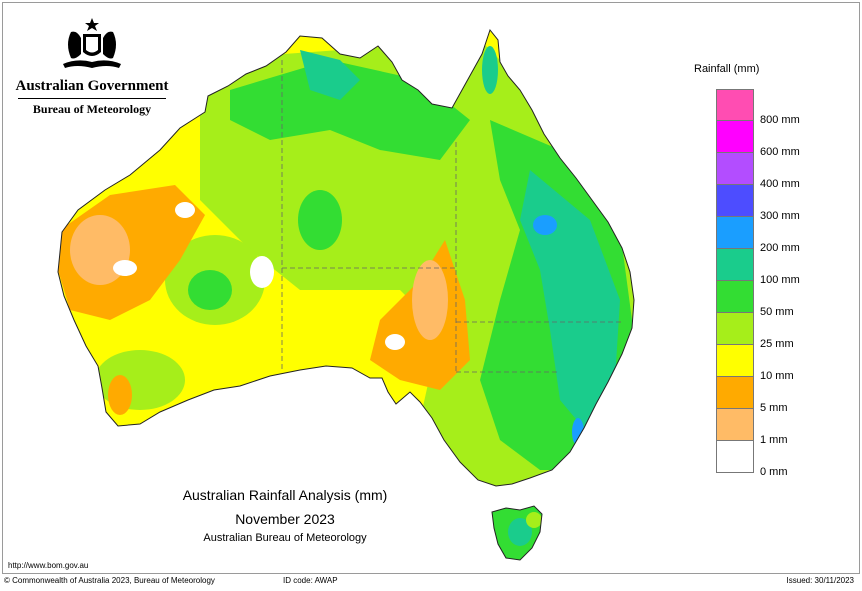 This screenshot has height=591, width=862. What do you see at coordinates (780, 120) in the screenshot?
I see `legend-label: 800 mm` at bounding box center [780, 120].